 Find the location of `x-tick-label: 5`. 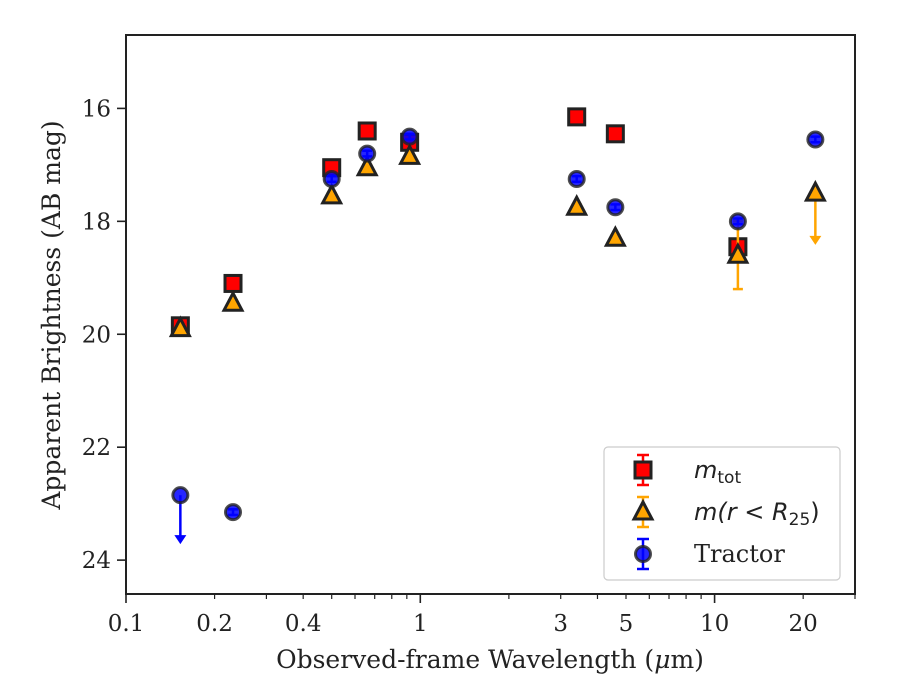

x-tick-label: 5 is located at coordinates (626, 624).